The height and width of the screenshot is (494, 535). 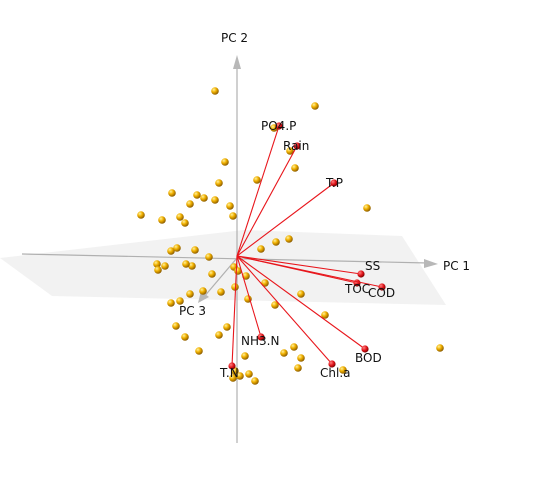 I want to click on pc3-axis-label: PC 3, so click(x=192, y=311).